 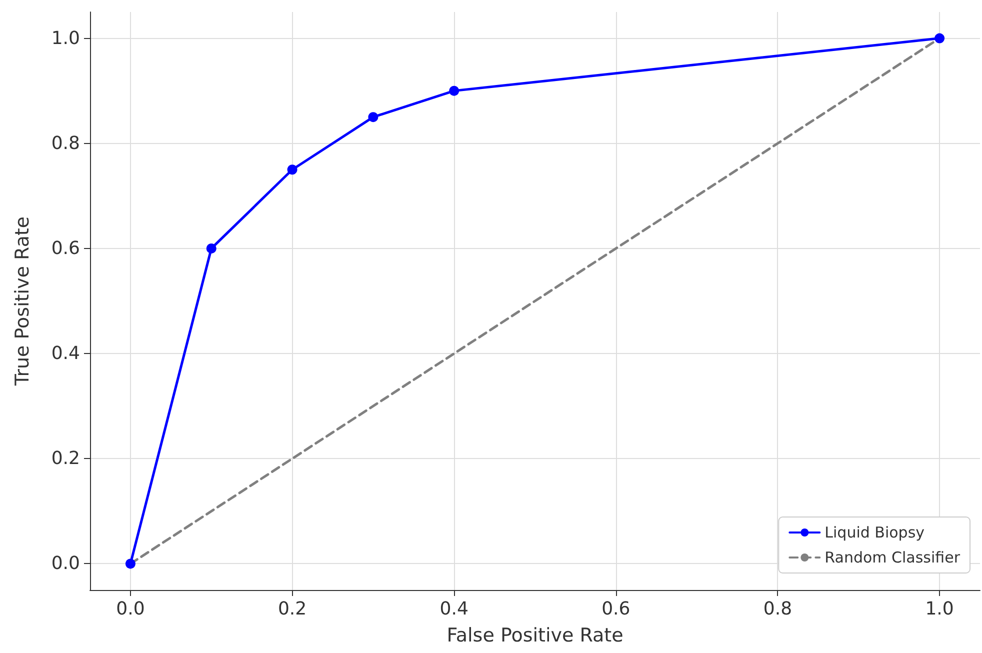 What do you see at coordinates (535, 635) in the screenshot?
I see `x-axis-title: False Positive Rate` at bounding box center [535, 635].